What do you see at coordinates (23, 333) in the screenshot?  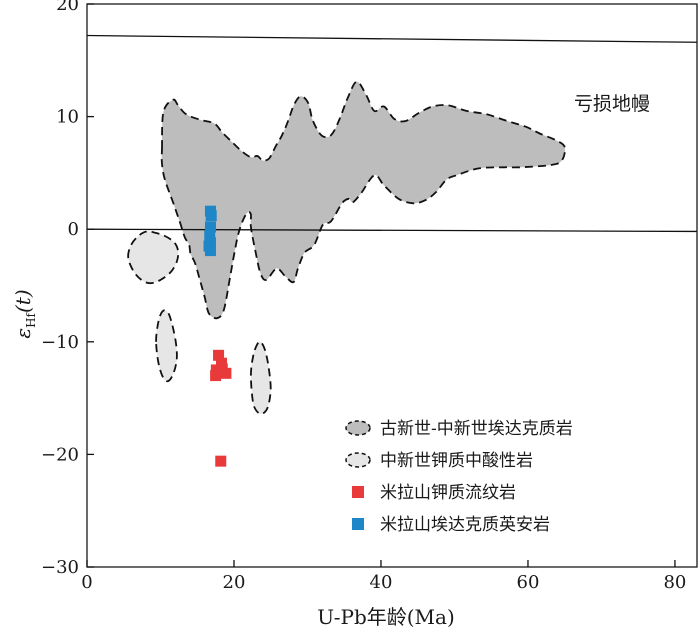 I see `y-axis-title-main: ε` at bounding box center [23, 333].